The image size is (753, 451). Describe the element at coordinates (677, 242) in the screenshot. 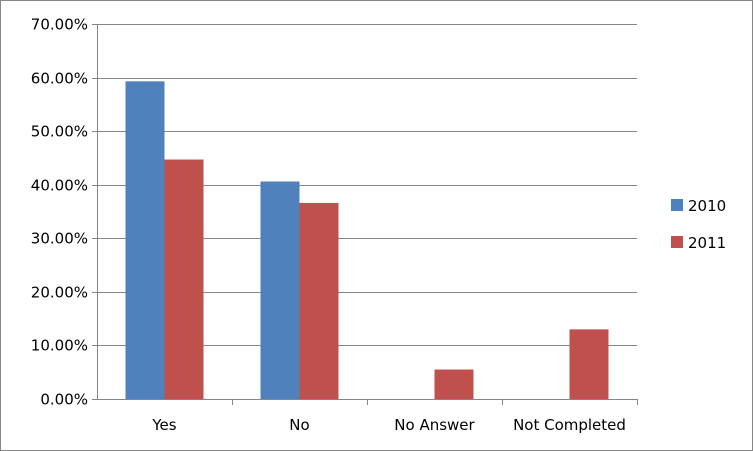

I see `legend-swatch-2011` at that location.